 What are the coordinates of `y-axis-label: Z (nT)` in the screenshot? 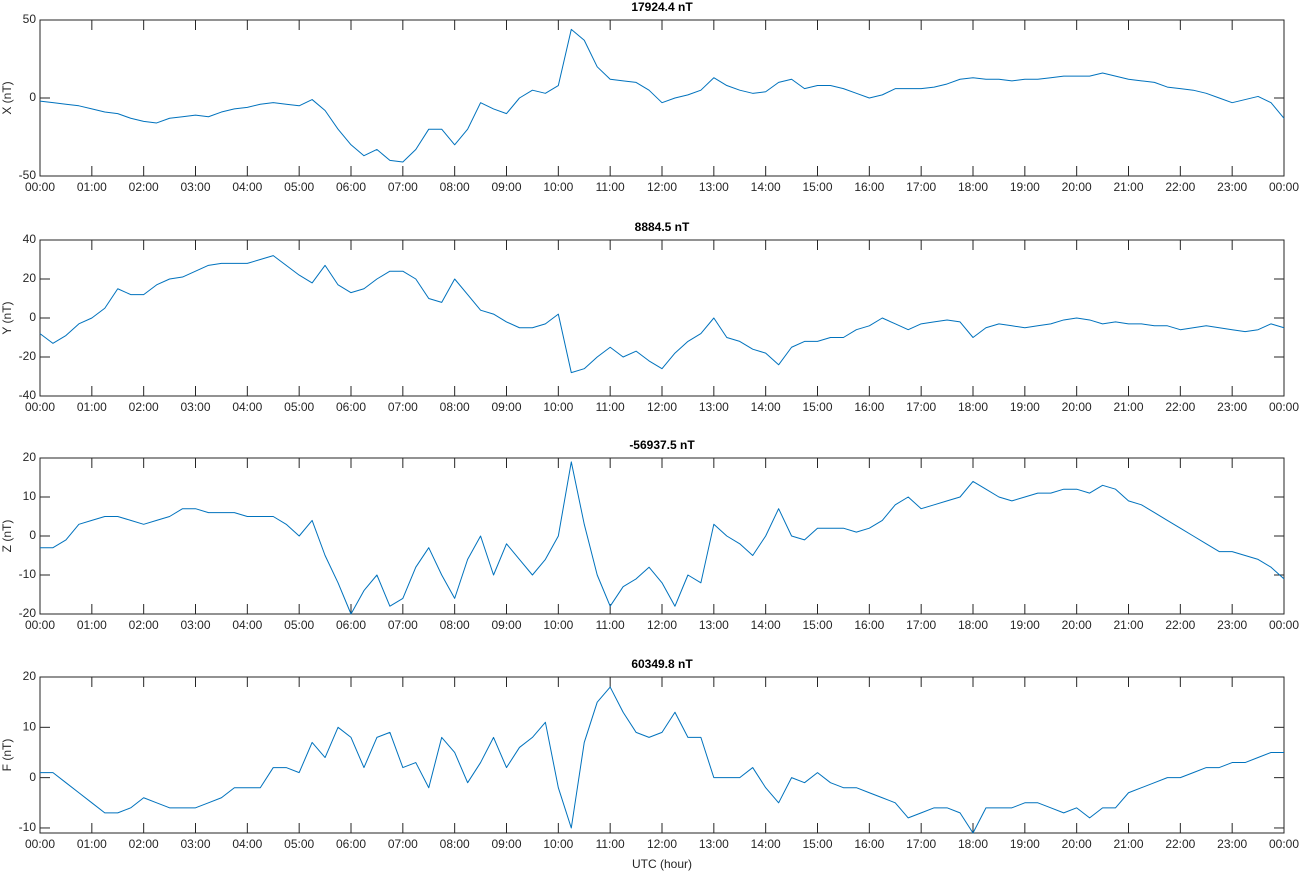 It's located at (7, 536).